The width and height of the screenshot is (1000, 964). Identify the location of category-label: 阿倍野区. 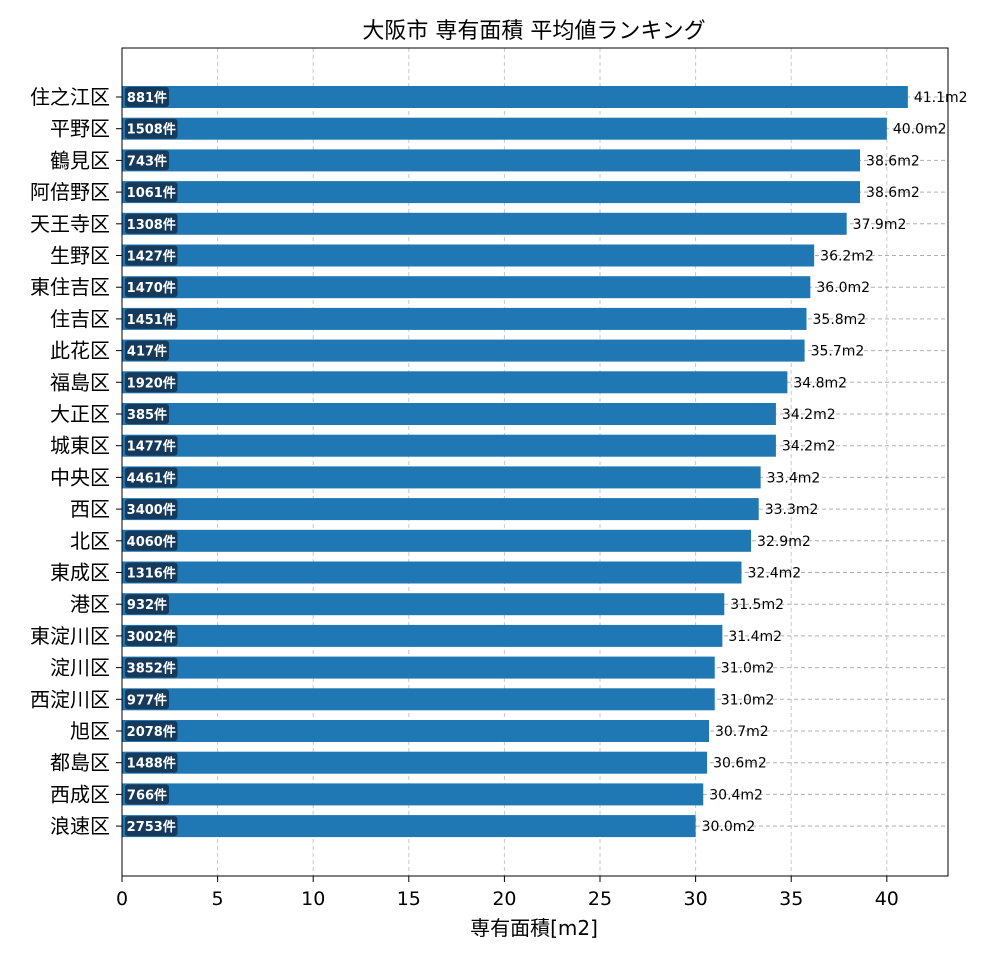
(70, 192).